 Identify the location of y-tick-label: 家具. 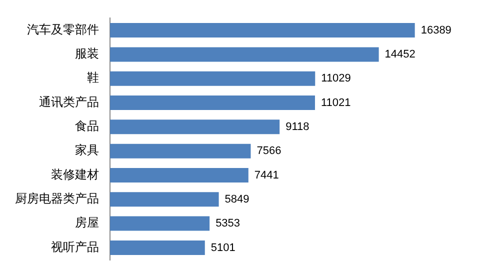
(87, 150).